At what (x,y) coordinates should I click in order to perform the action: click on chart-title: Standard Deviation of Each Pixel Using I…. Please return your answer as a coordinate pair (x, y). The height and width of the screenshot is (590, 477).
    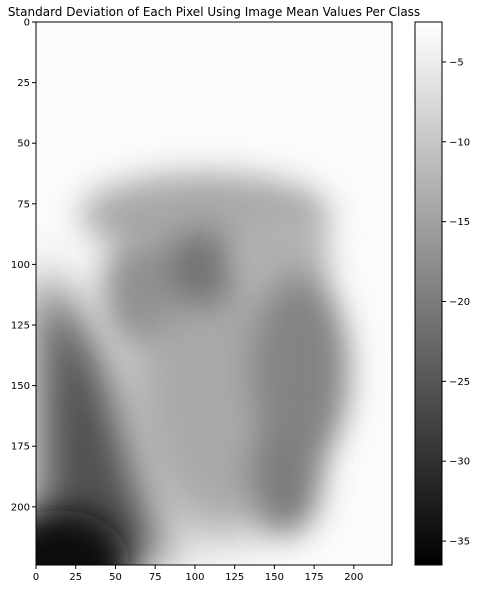
    Looking at the image, I should click on (214, 12).